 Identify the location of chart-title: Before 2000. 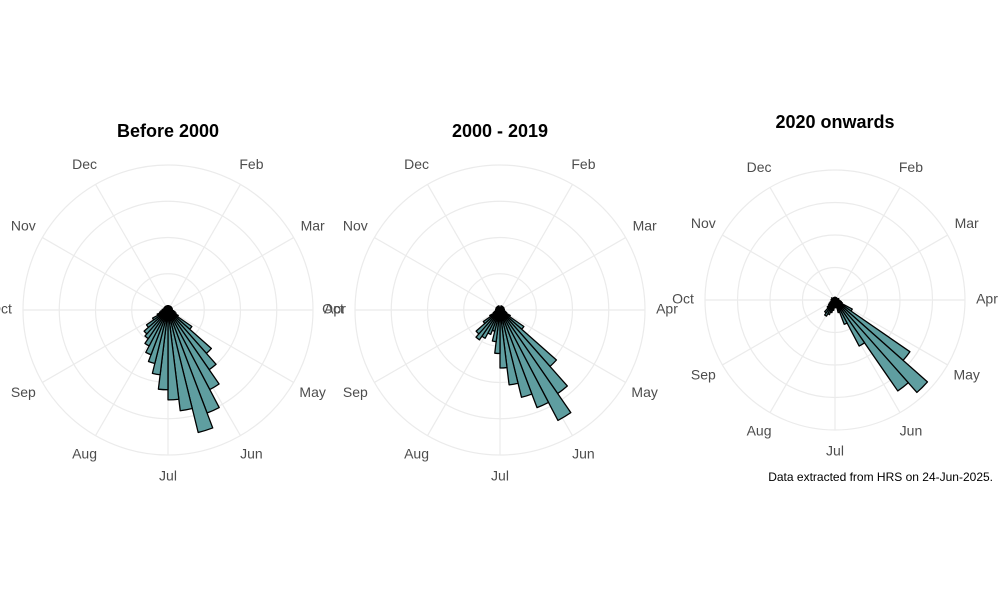
(168, 131).